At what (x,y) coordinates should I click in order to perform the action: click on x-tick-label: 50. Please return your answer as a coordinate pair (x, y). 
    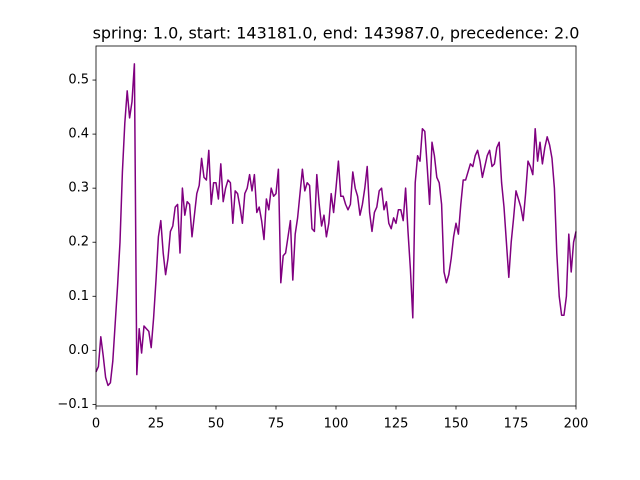
    Looking at the image, I should click on (216, 424).